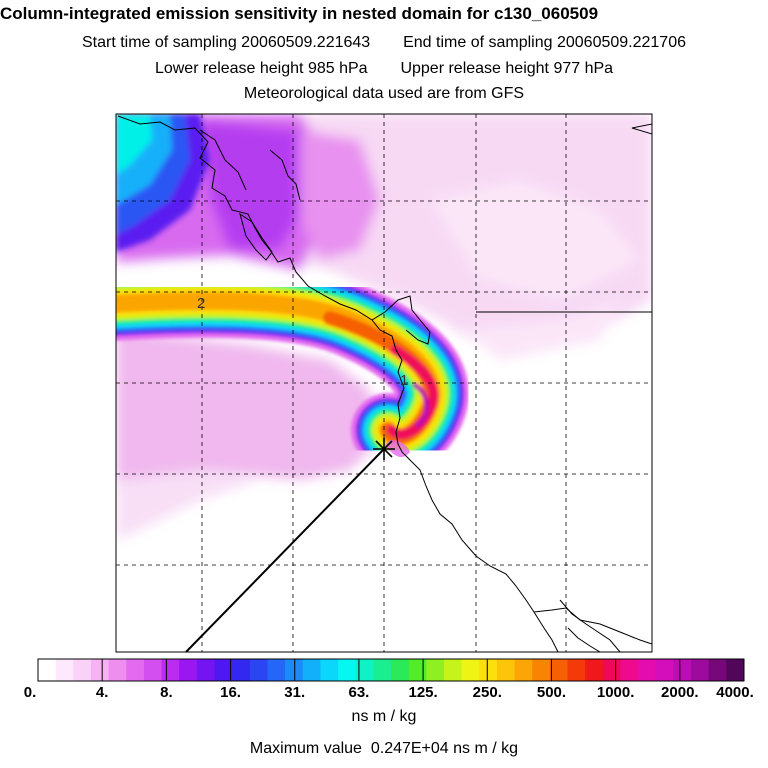 Image resolution: width=768 pixels, height=768 pixels. What do you see at coordinates (615, 692) in the screenshot?
I see `colorbar-tick-label: 1000.` at bounding box center [615, 692].